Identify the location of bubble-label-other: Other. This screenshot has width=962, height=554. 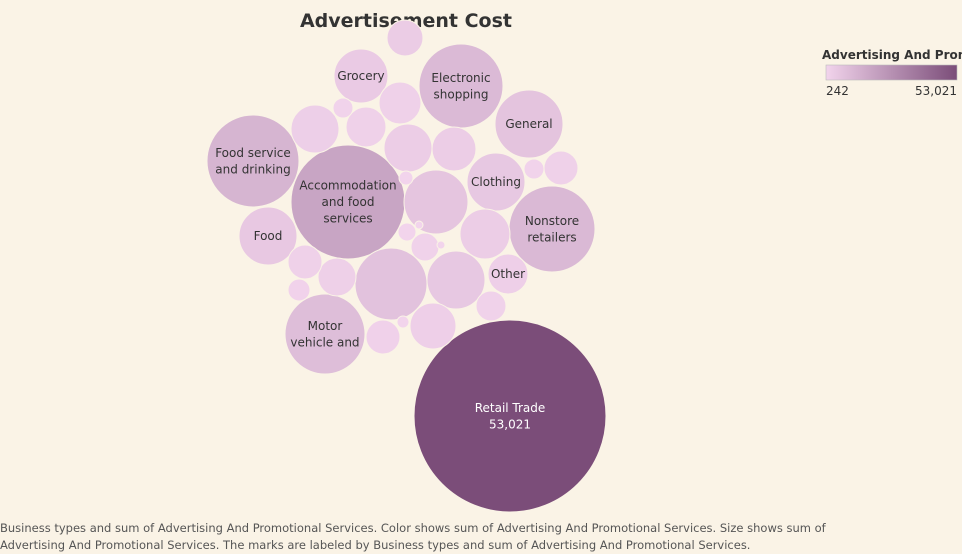
(508, 274).